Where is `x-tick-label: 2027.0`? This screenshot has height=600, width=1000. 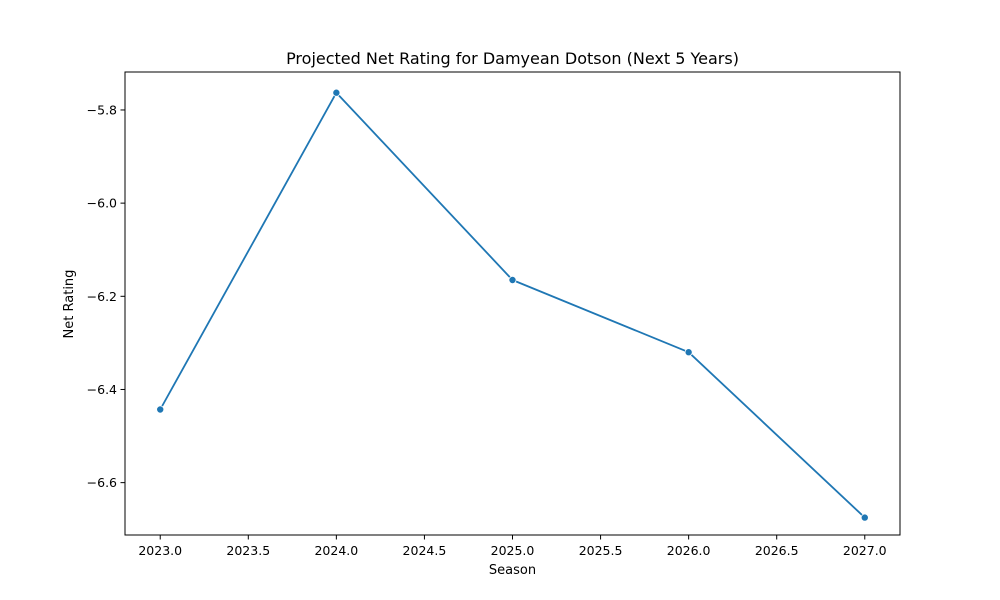 x-tick-label: 2027.0 is located at coordinates (865, 550).